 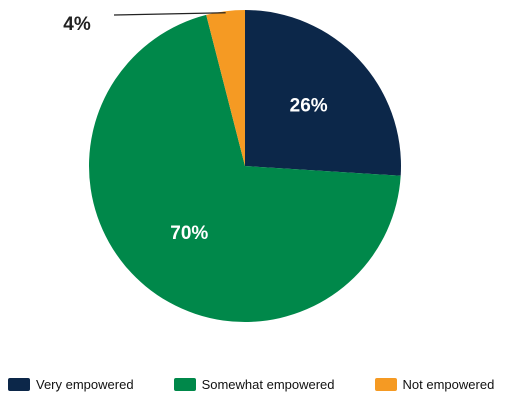 What do you see at coordinates (225, 88) in the screenshot?
I see `pie-slice-not-empowered` at bounding box center [225, 88].